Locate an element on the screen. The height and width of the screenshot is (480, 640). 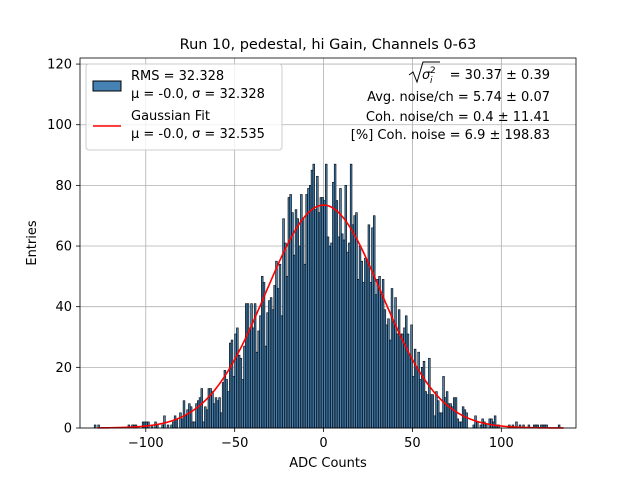
annotation-coh-noise: Coh. noise/ch = 0.4 ± 11.41 is located at coordinates (458, 117).